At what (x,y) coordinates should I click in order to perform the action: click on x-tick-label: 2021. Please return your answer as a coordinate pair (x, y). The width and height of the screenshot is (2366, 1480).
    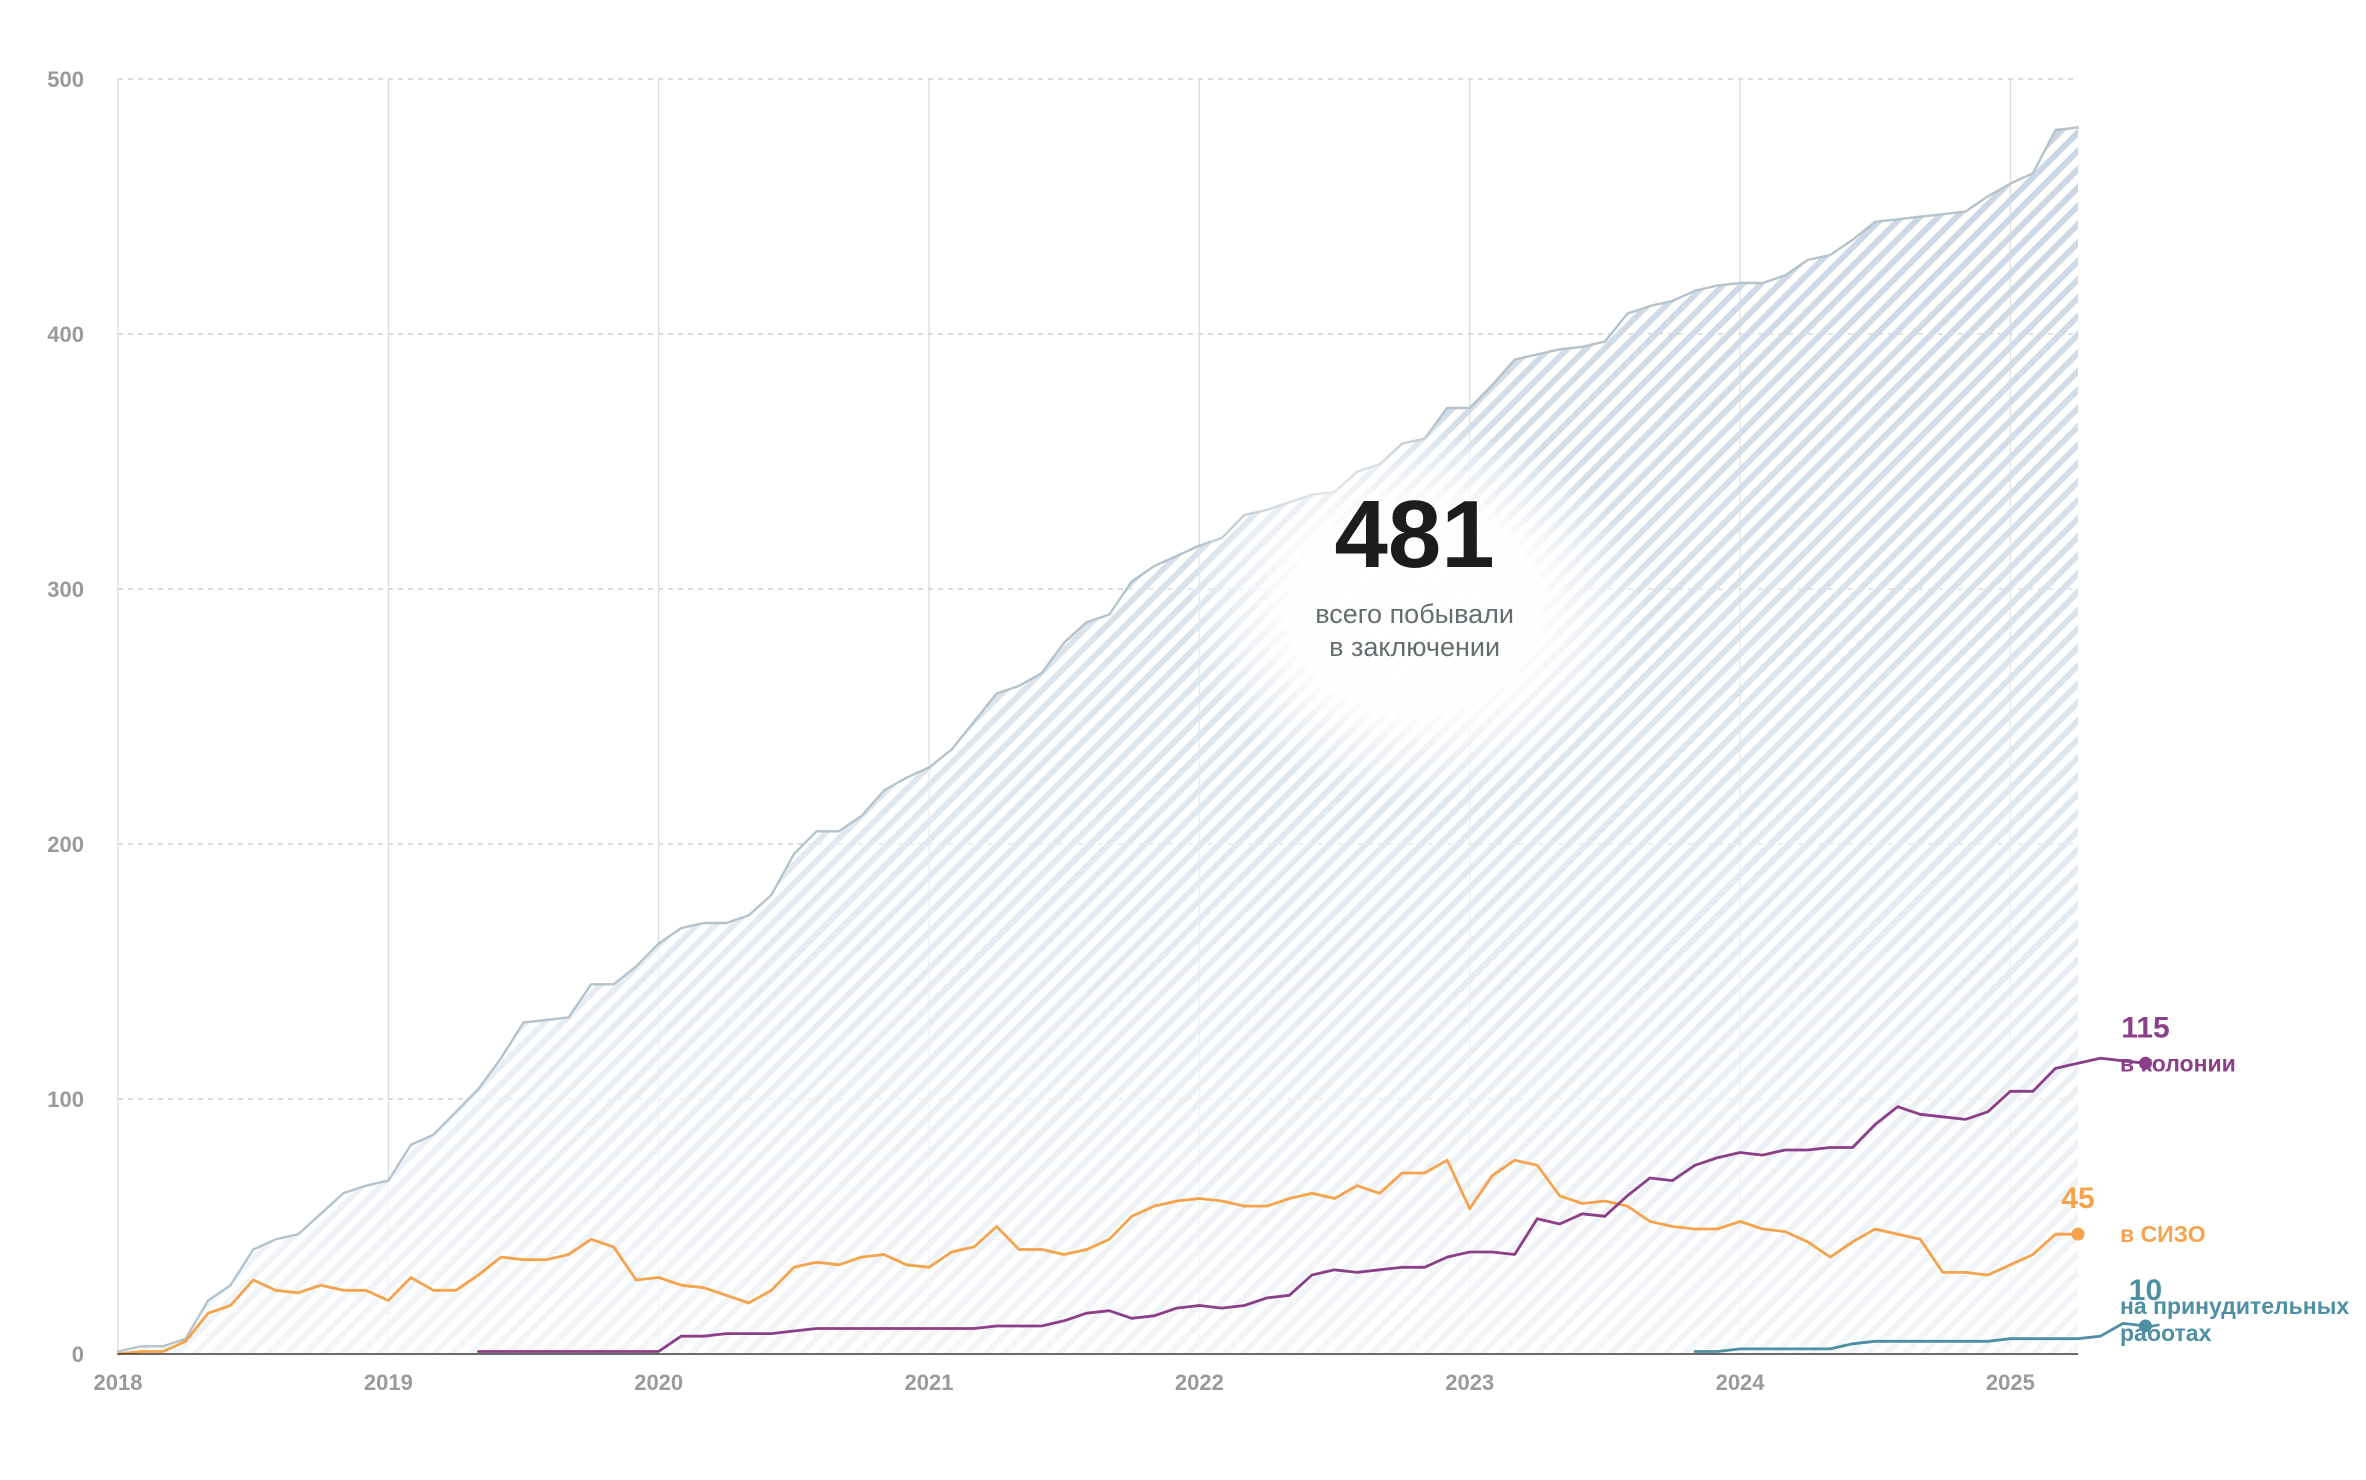
    Looking at the image, I should click on (929, 1382).